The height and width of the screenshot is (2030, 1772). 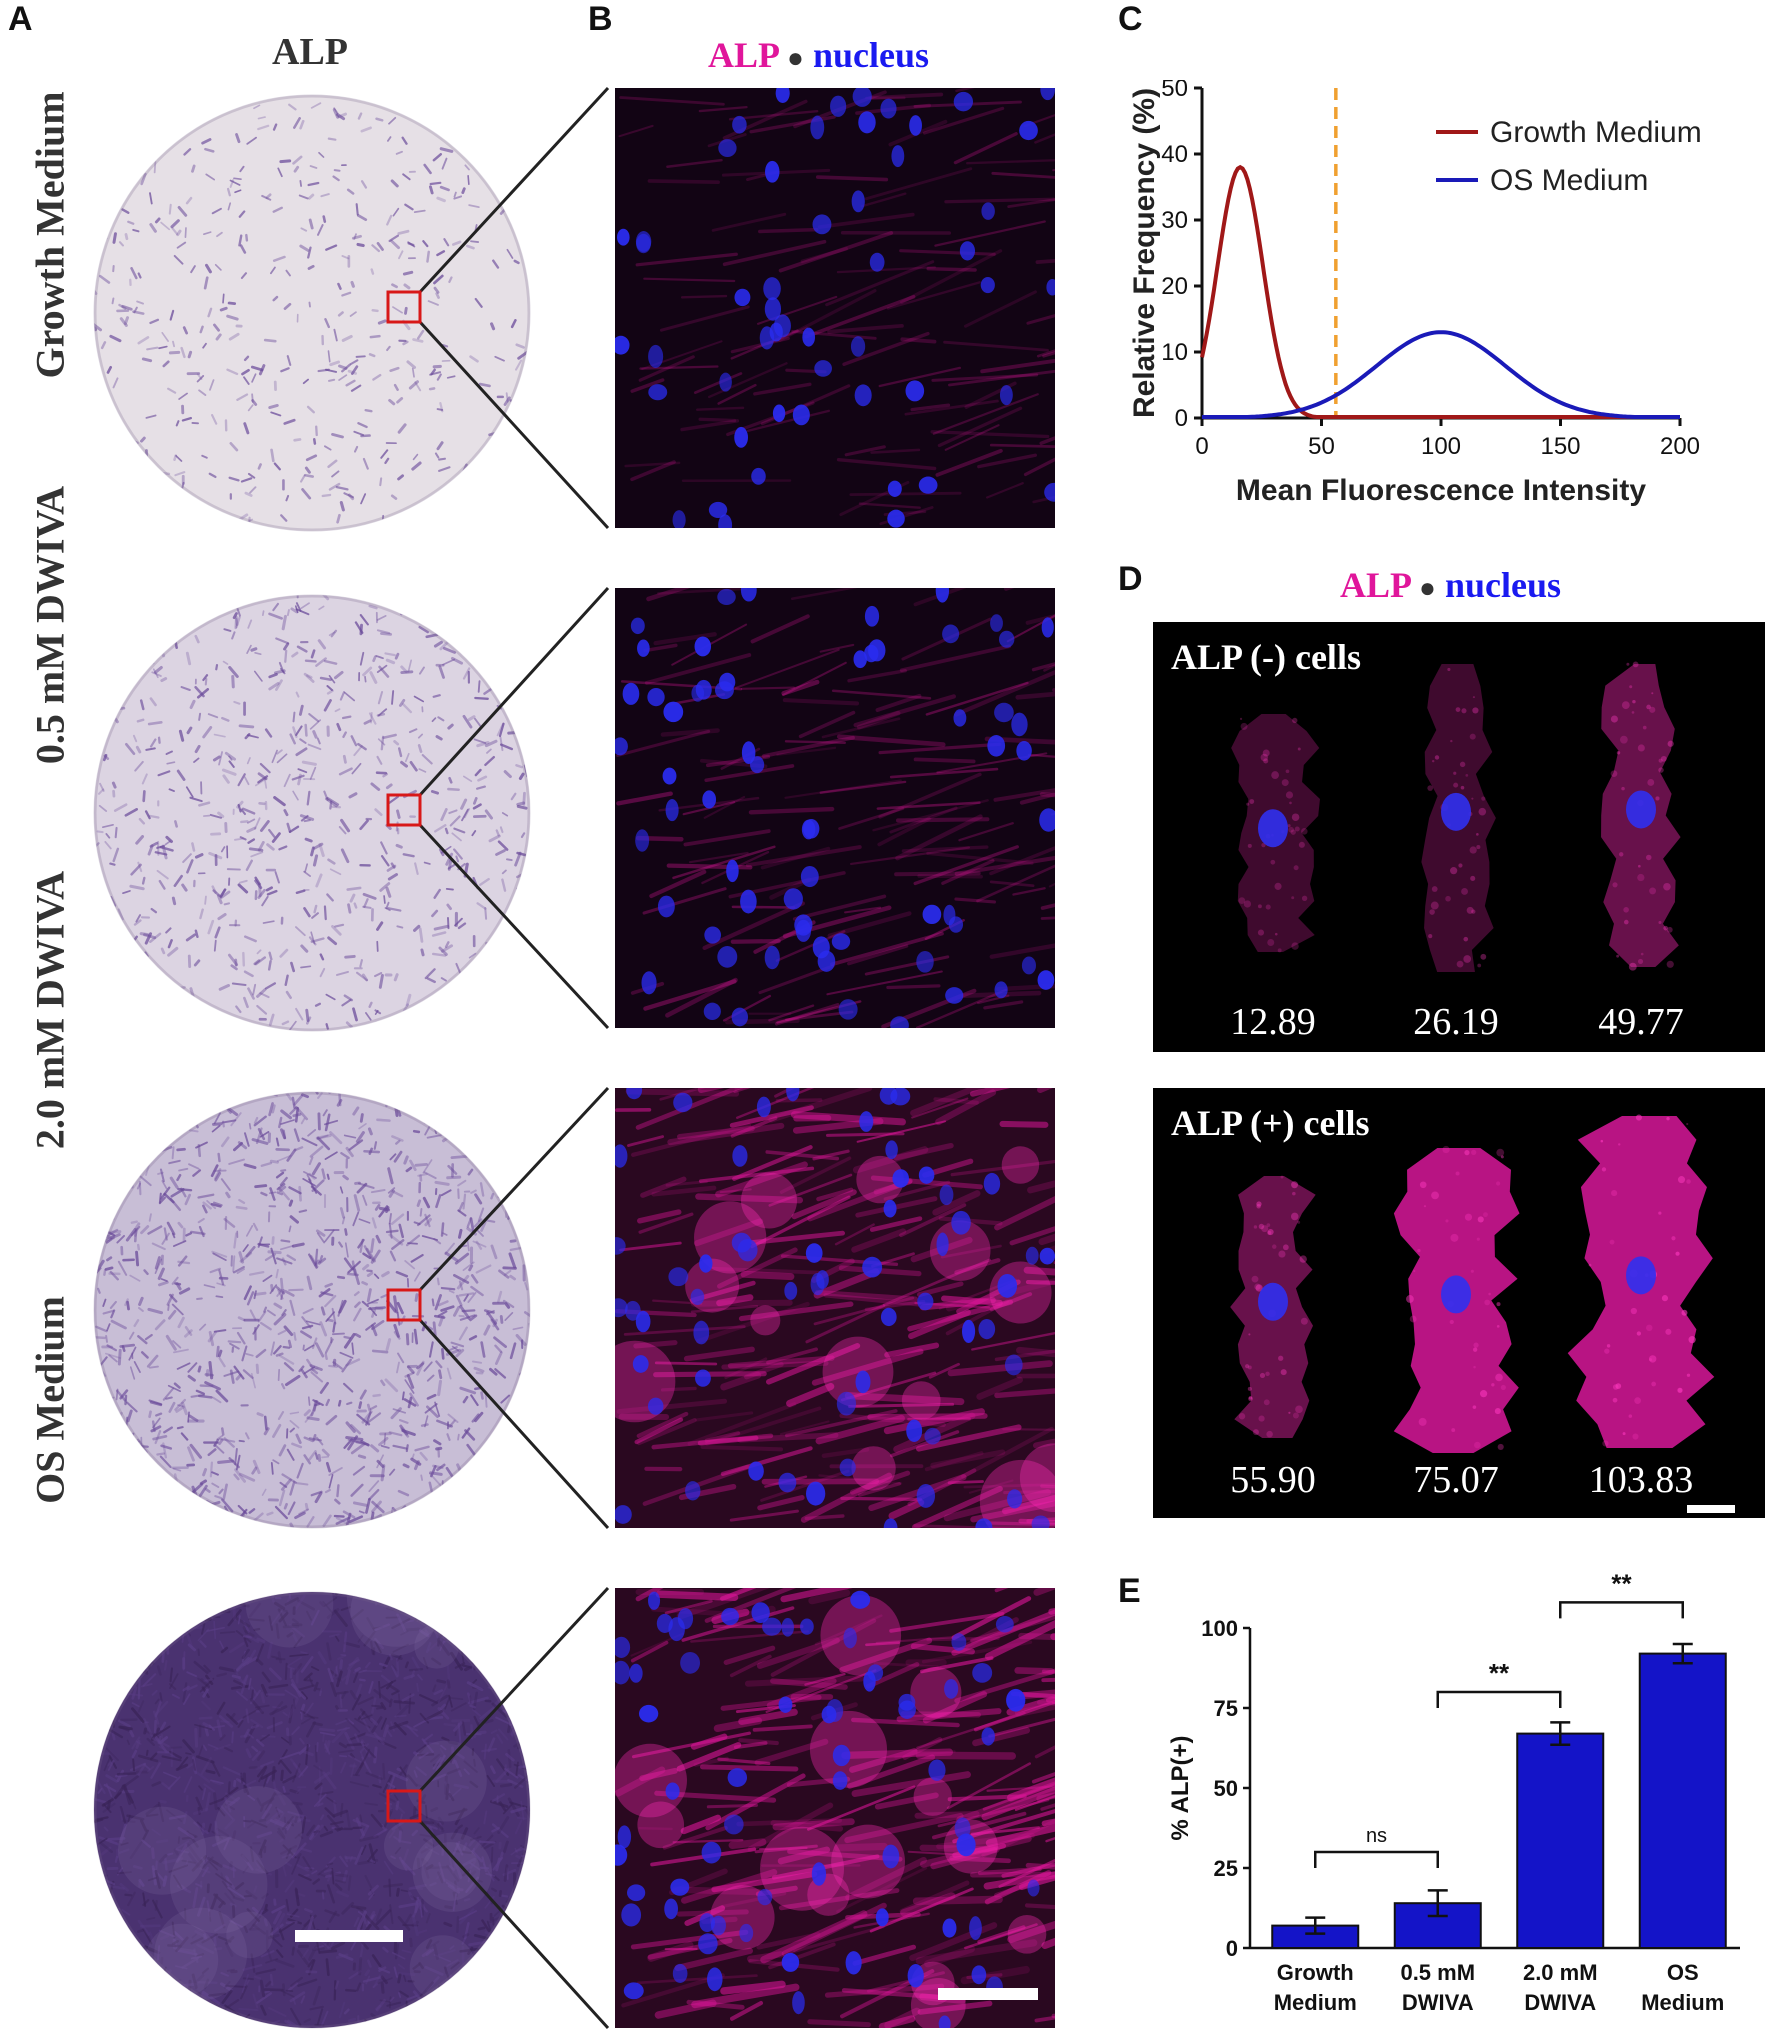 What do you see at coordinates (1456, 1480) in the screenshot?
I see `alp-positive-value-2: 75.07` at bounding box center [1456, 1480].